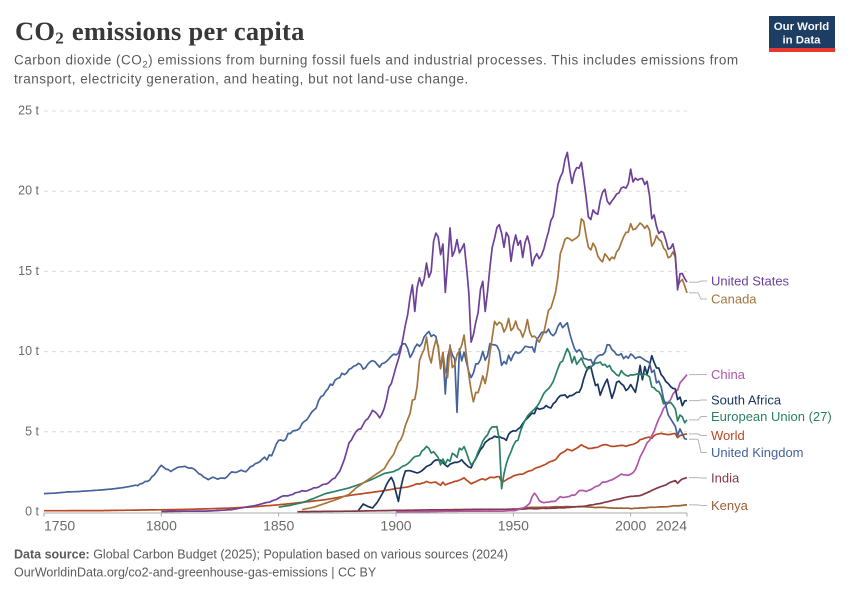 The image size is (850, 605). What do you see at coordinates (278, 526) in the screenshot?
I see `svg-text: 1850` at bounding box center [278, 526].